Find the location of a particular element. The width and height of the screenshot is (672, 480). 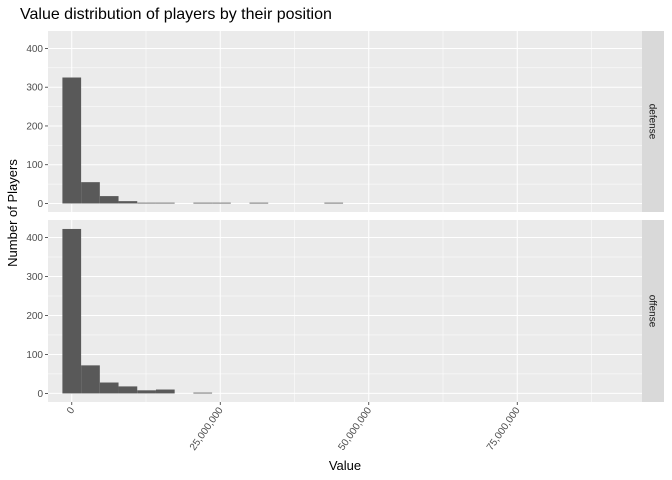

facet-strip-label: offense is located at coordinates (652, 311).